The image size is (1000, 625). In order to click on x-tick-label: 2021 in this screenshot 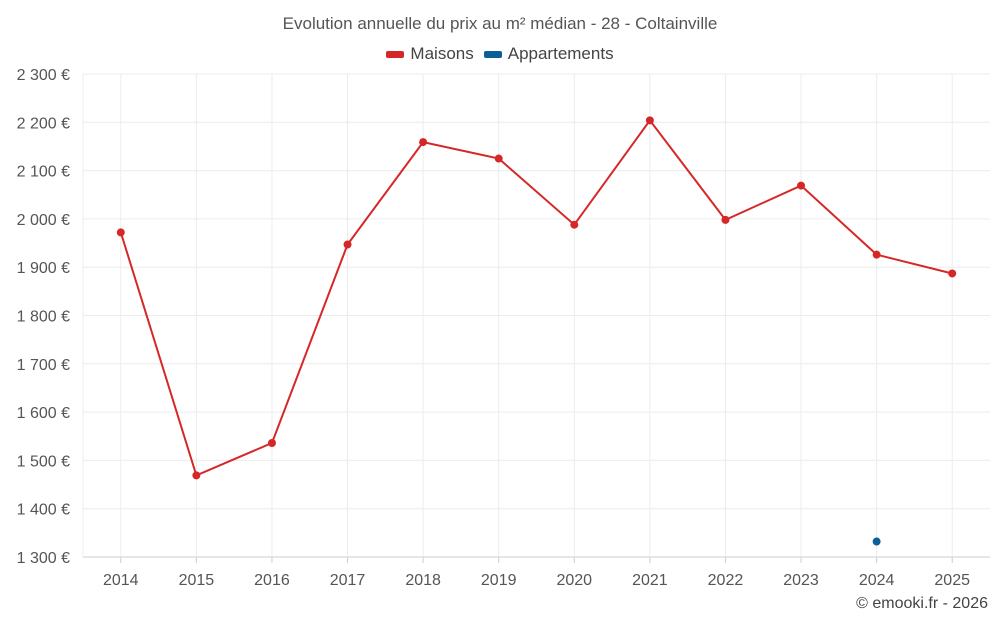, I will do `click(650, 580)`.